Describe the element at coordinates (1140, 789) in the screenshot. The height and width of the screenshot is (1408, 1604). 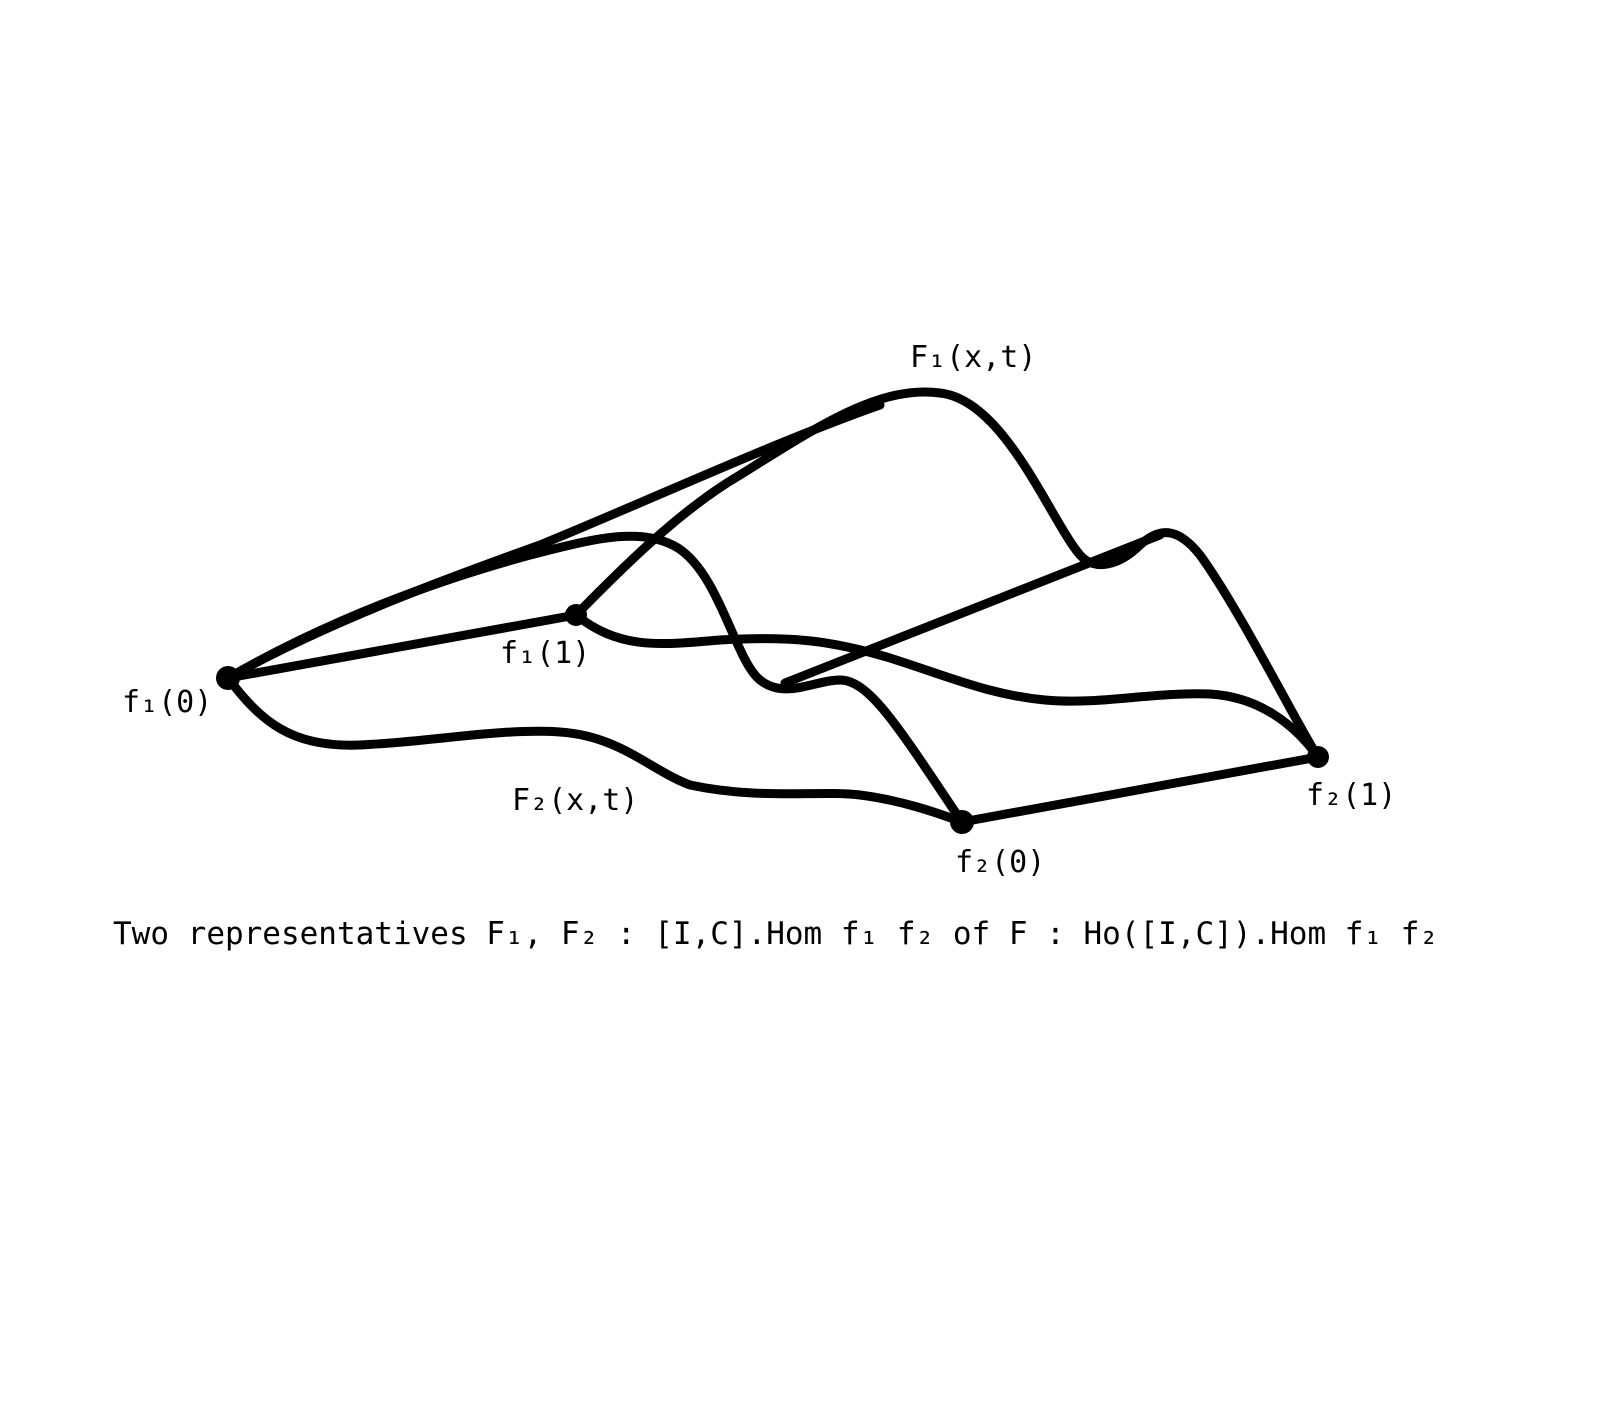
I see `path-f2` at that location.